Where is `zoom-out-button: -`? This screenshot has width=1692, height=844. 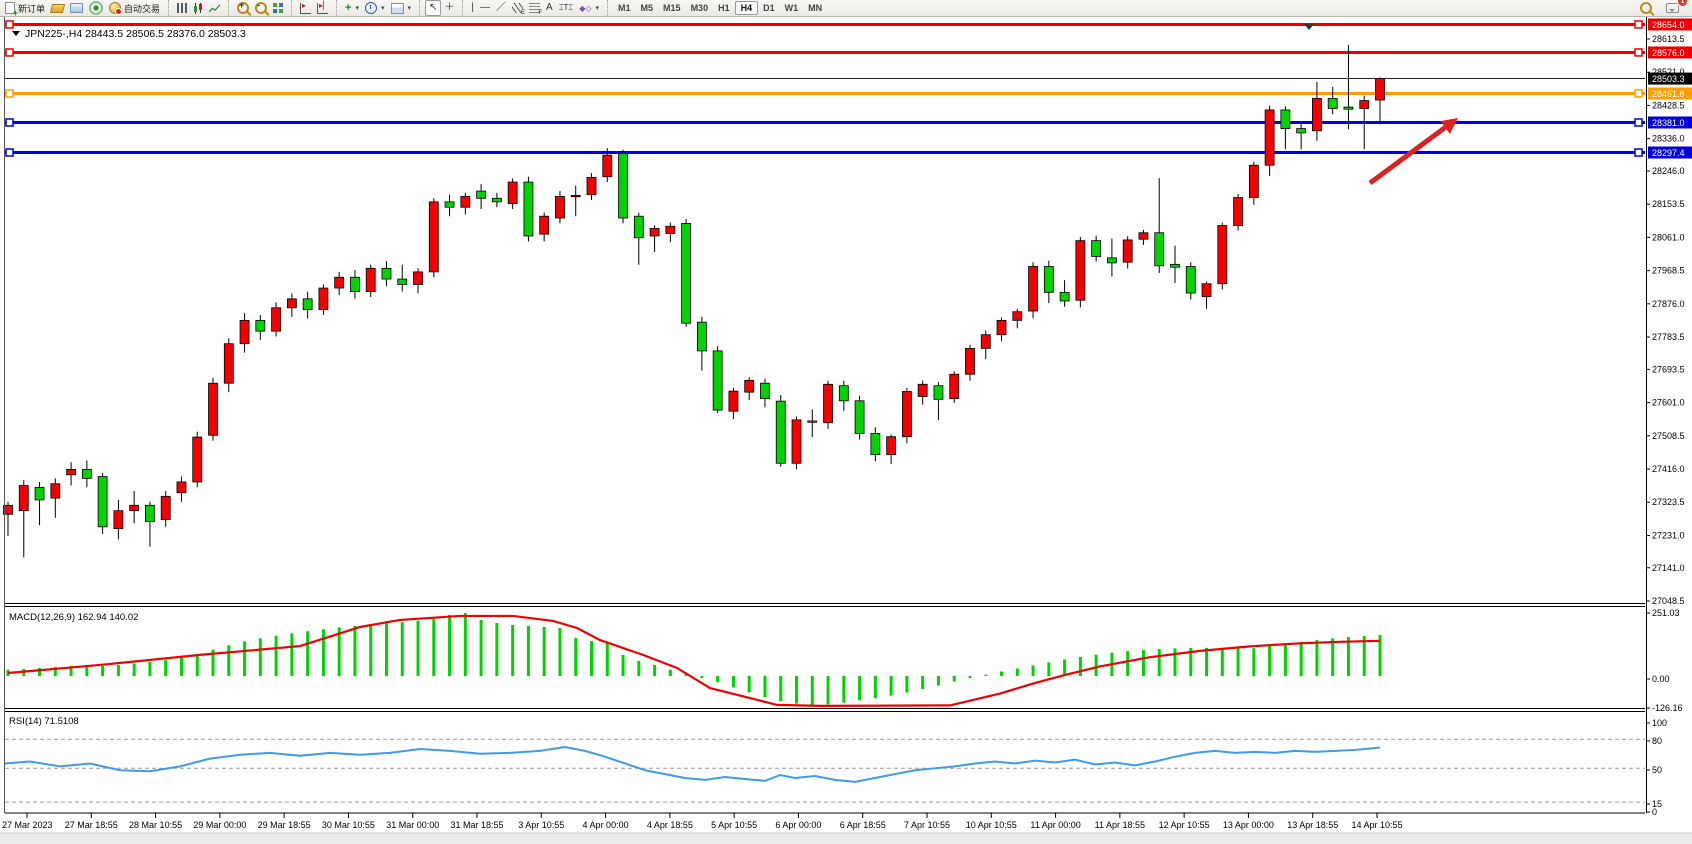
zoom-out-button: - is located at coordinates (261, 8).